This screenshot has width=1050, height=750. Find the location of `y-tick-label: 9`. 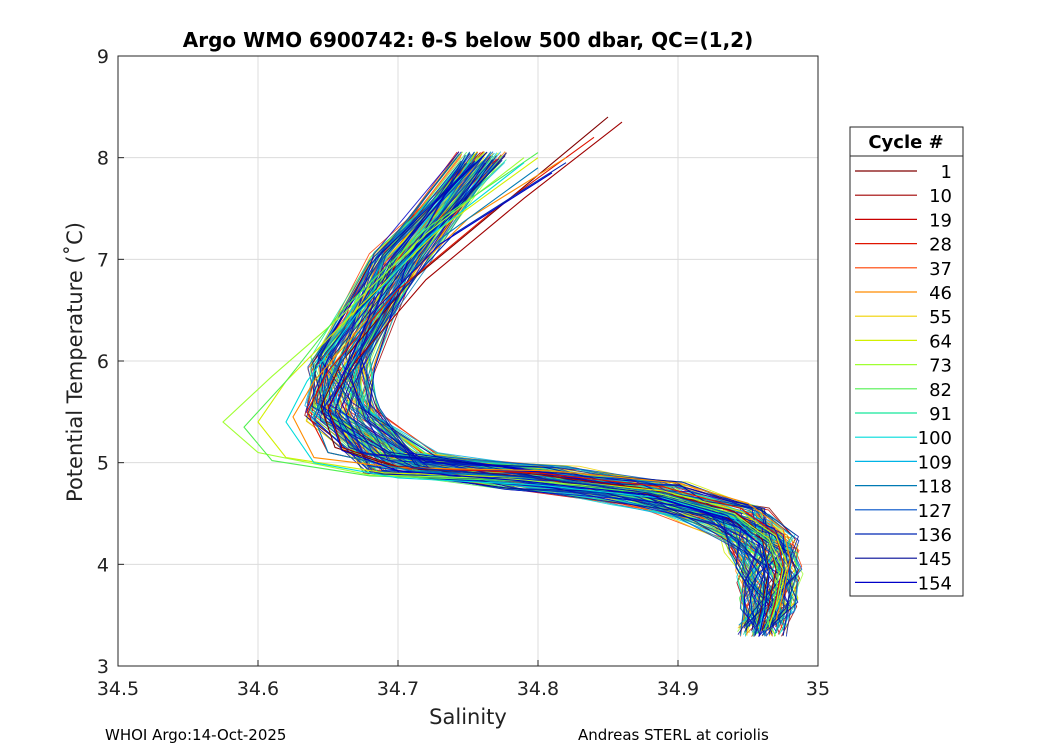

y-tick-label: 9 is located at coordinates (103, 57).